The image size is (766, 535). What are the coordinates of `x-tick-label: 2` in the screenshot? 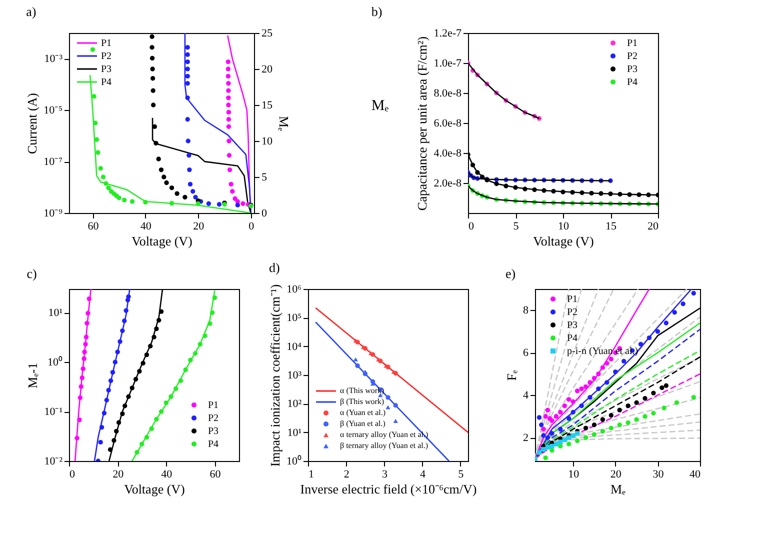 It's located at (347, 474).